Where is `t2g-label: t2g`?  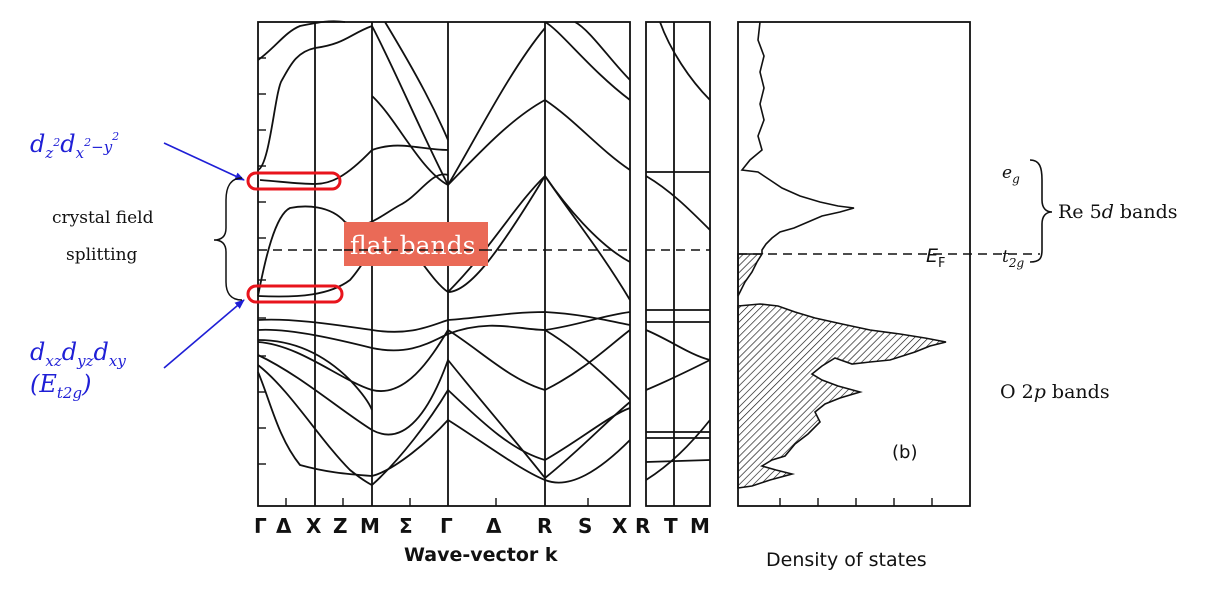 t2g-label: t2g is located at coordinates (1013, 258).